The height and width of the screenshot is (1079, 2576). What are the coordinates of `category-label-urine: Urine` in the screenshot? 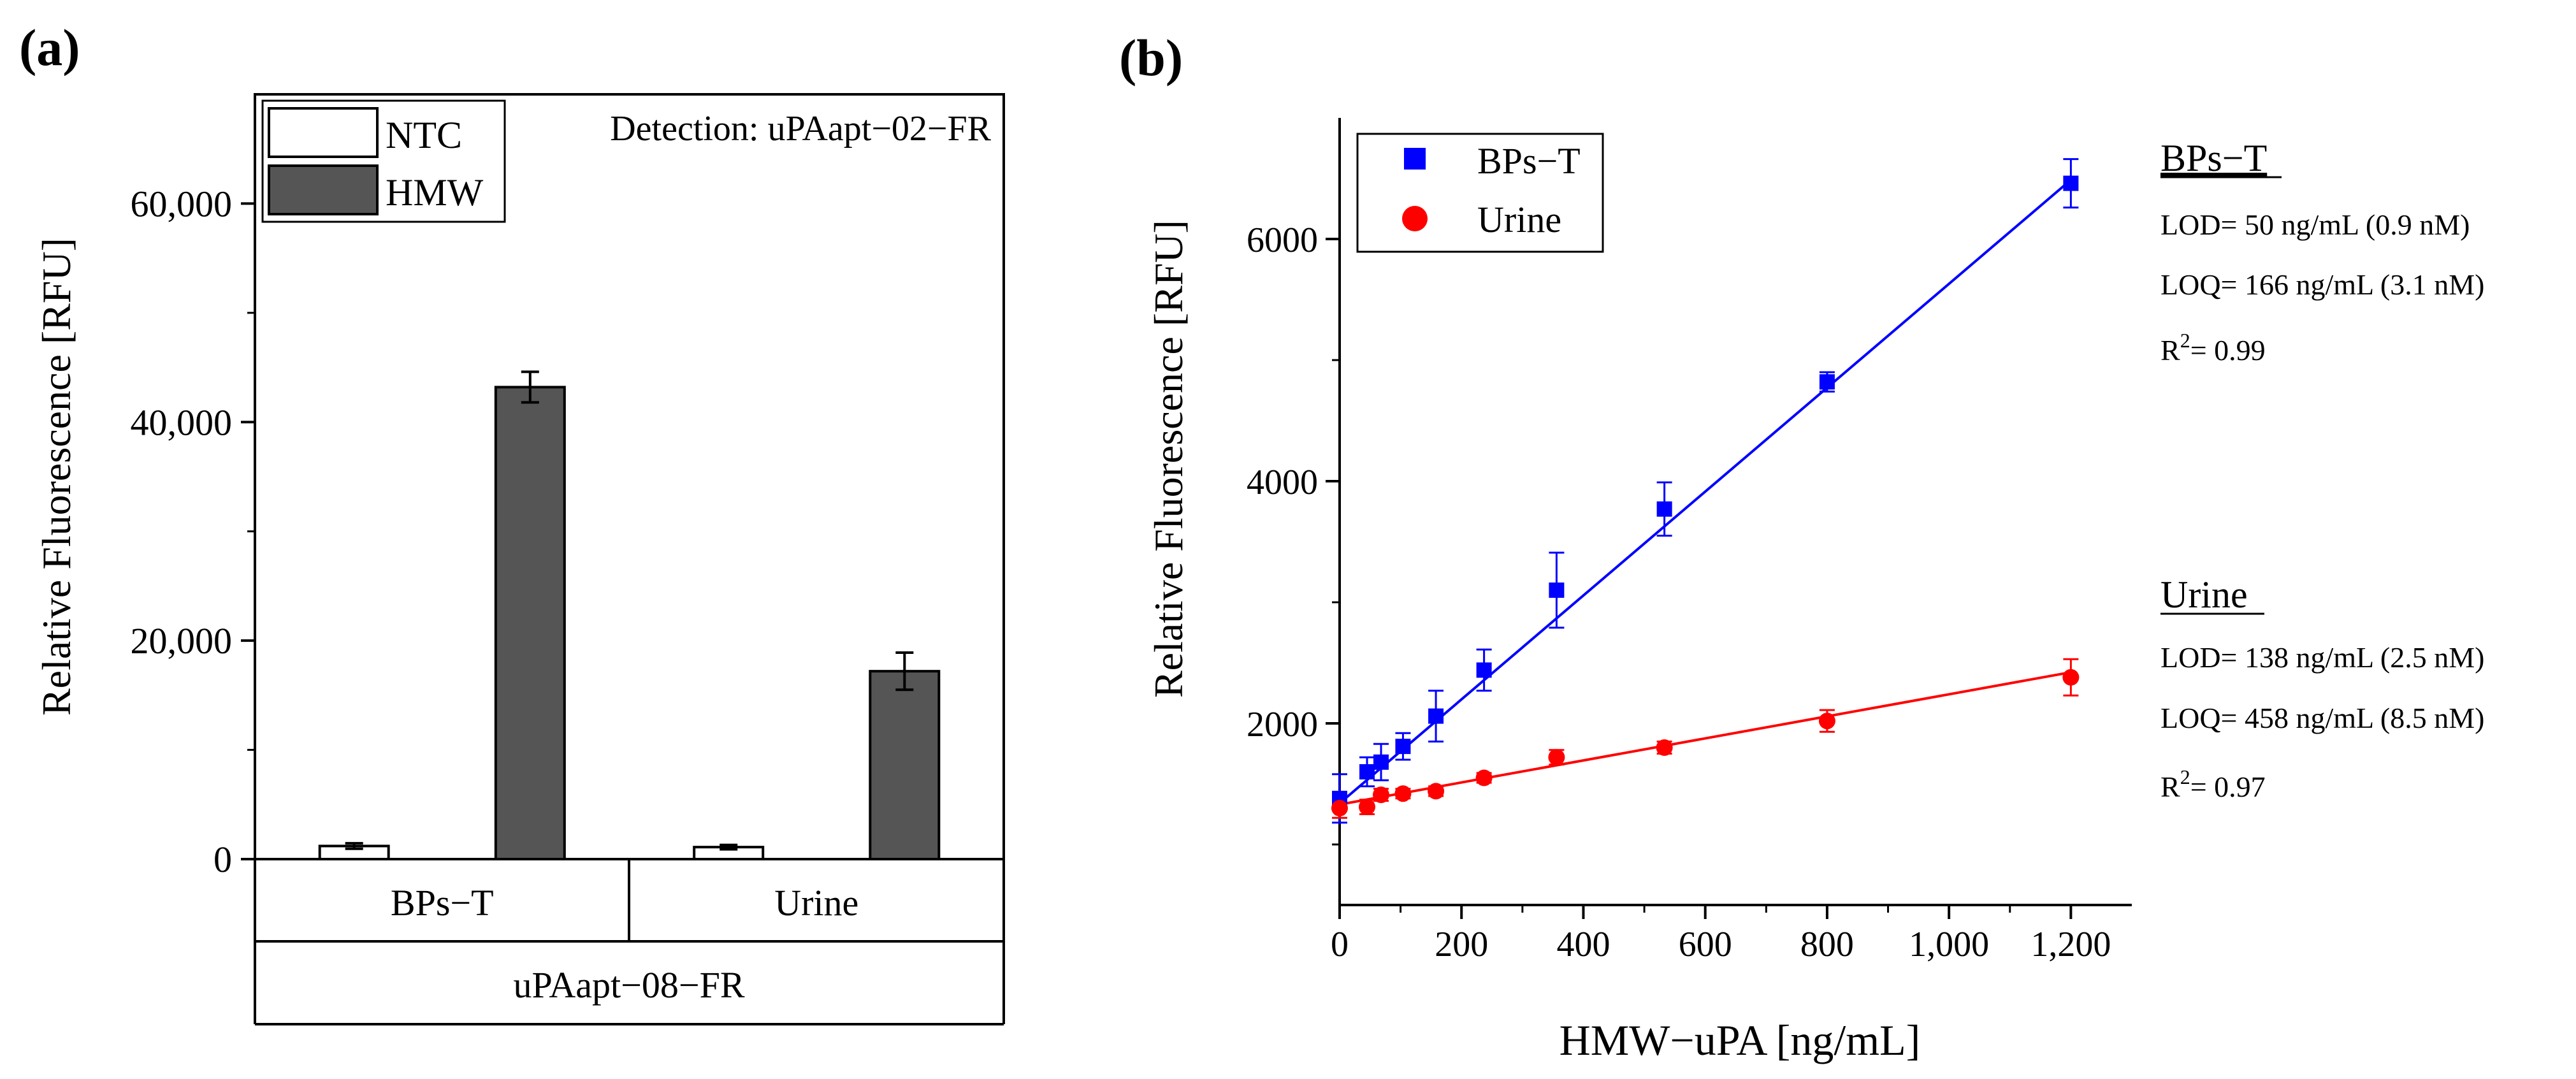 It's located at (816, 902).